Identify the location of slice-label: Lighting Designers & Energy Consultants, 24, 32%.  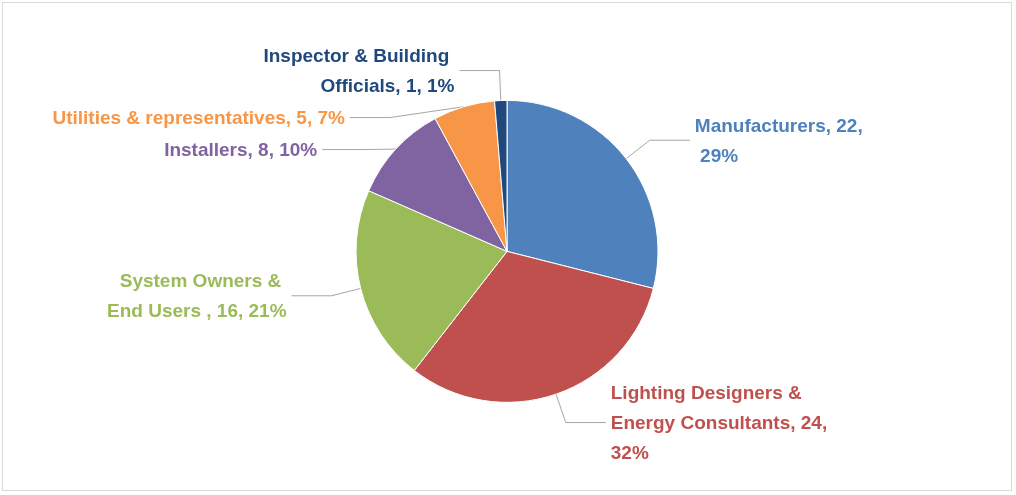
(721, 423).